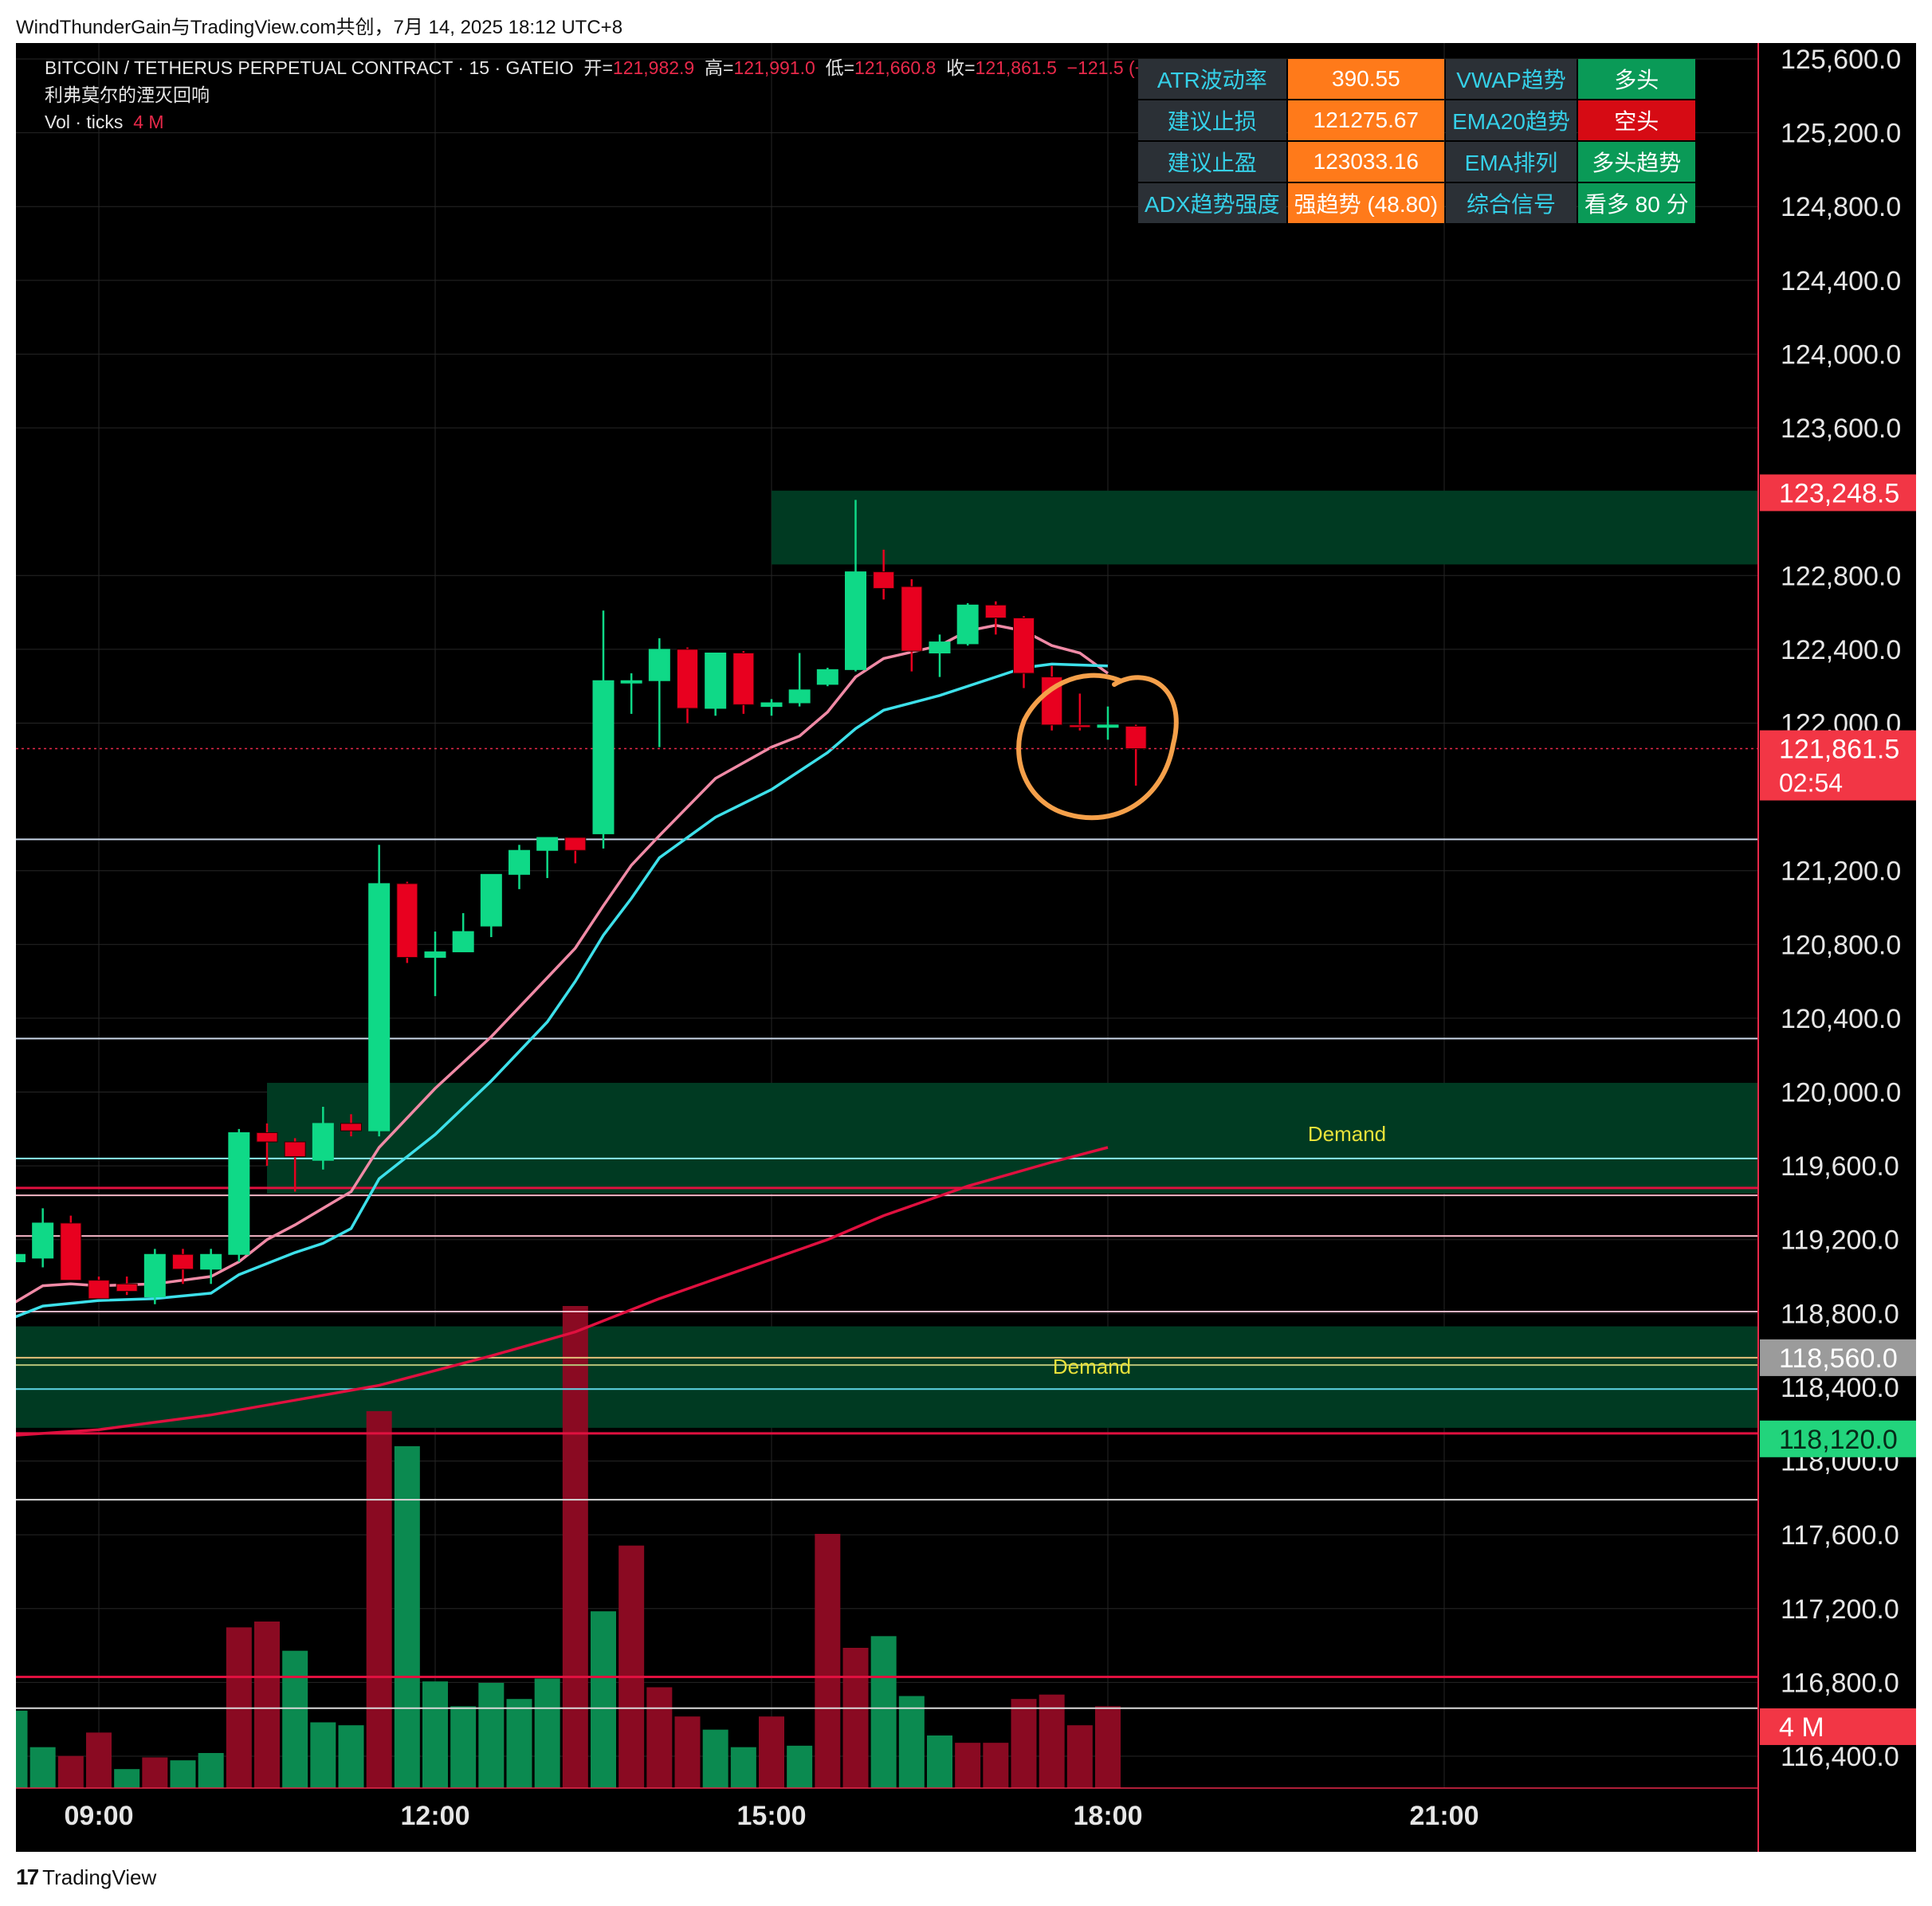 This screenshot has height=1906, width=1932. Describe the element at coordinates (1840, 1757) in the screenshot. I see `y-tick-label: 116,400.0` at that location.